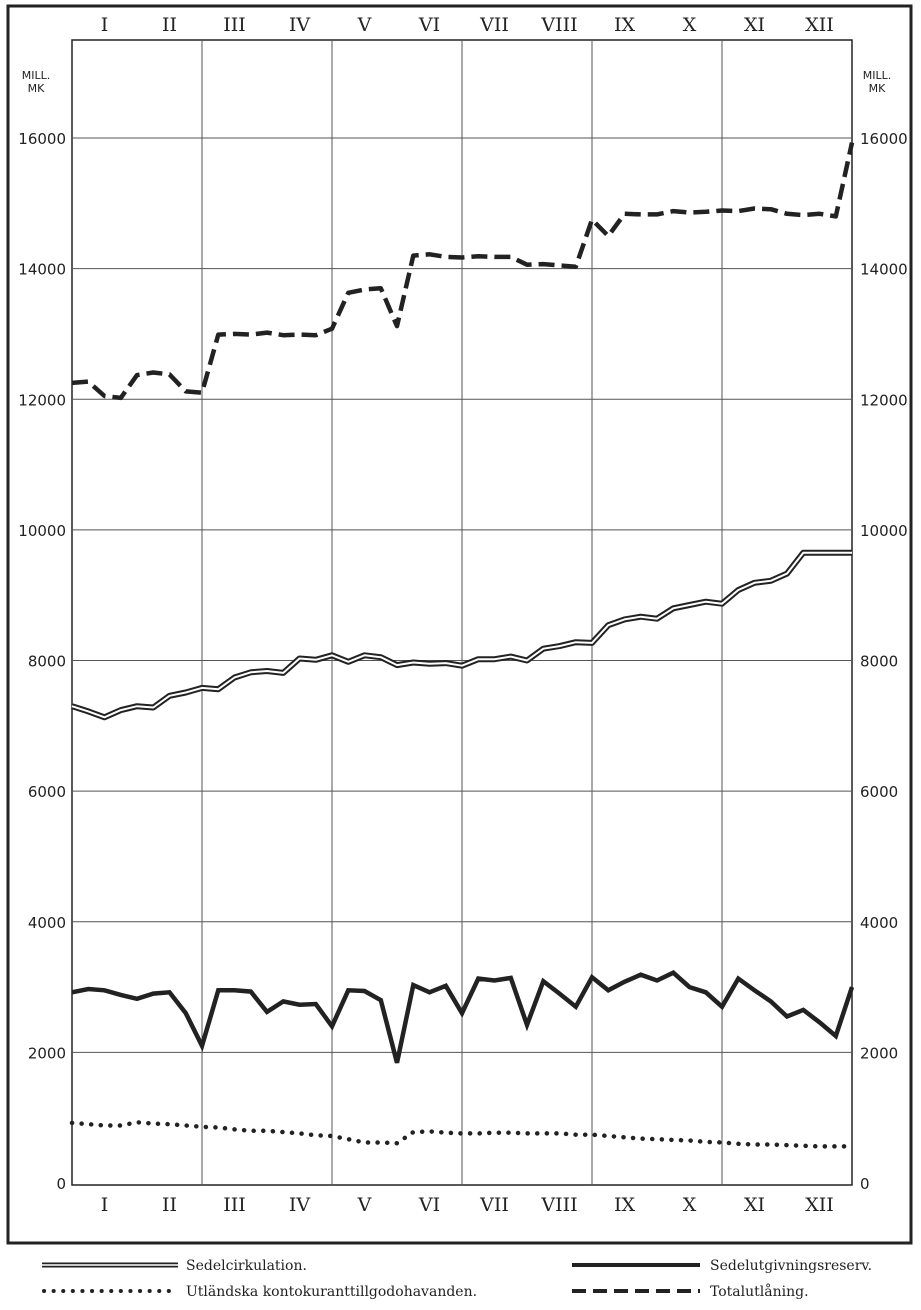 This screenshot has width=921, height=1310. Describe the element at coordinates (884, 400) in the screenshot. I see `y-tick-label-right: 12000` at that location.